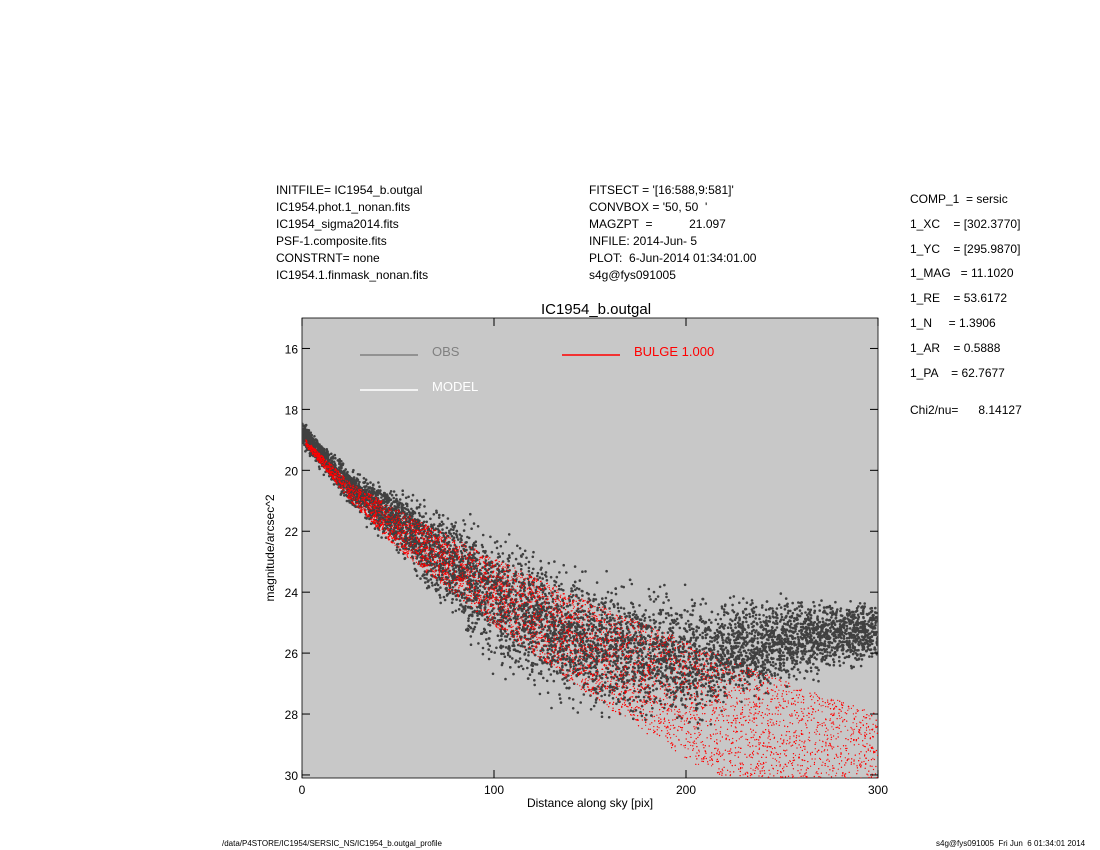  What do you see at coordinates (343, 207) in the screenshot?
I see `header_left-line: IC1954.phot.1_nonan.fits` at bounding box center [343, 207].